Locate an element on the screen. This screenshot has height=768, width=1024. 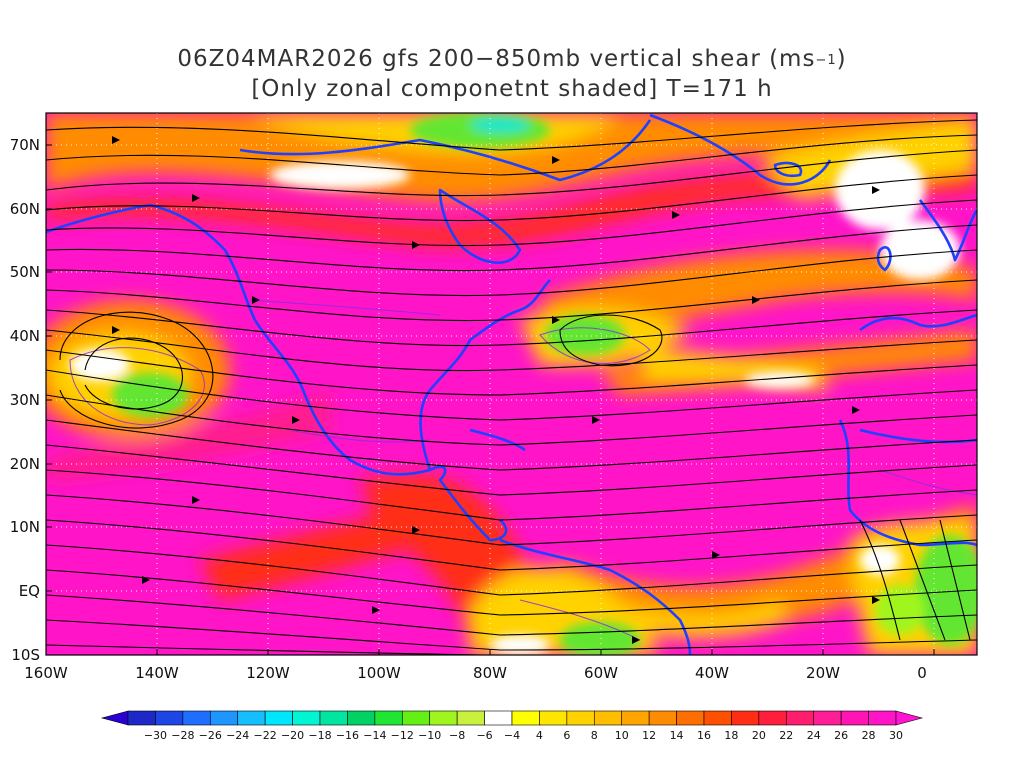
colorbar-label: −30 is located at coordinates (155, 735).